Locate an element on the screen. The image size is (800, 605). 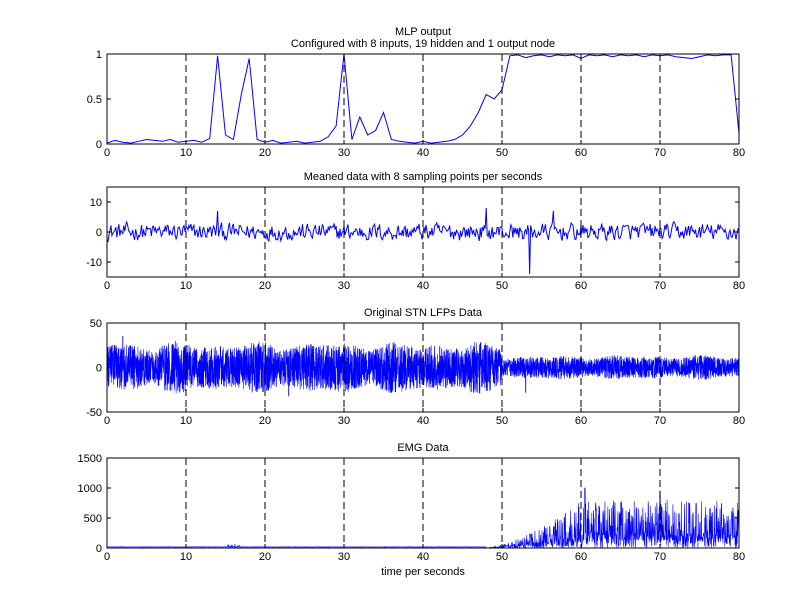
x-axis-label: time per seconds is located at coordinates (423, 572).